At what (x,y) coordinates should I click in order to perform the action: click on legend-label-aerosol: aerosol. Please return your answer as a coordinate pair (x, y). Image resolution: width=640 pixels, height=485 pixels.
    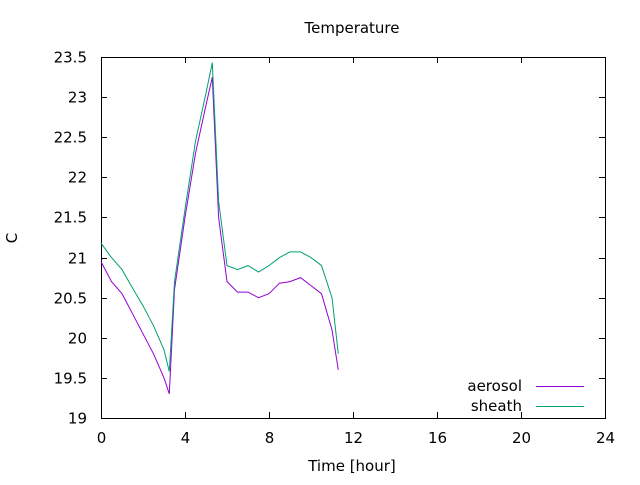
    Looking at the image, I should click on (494, 386).